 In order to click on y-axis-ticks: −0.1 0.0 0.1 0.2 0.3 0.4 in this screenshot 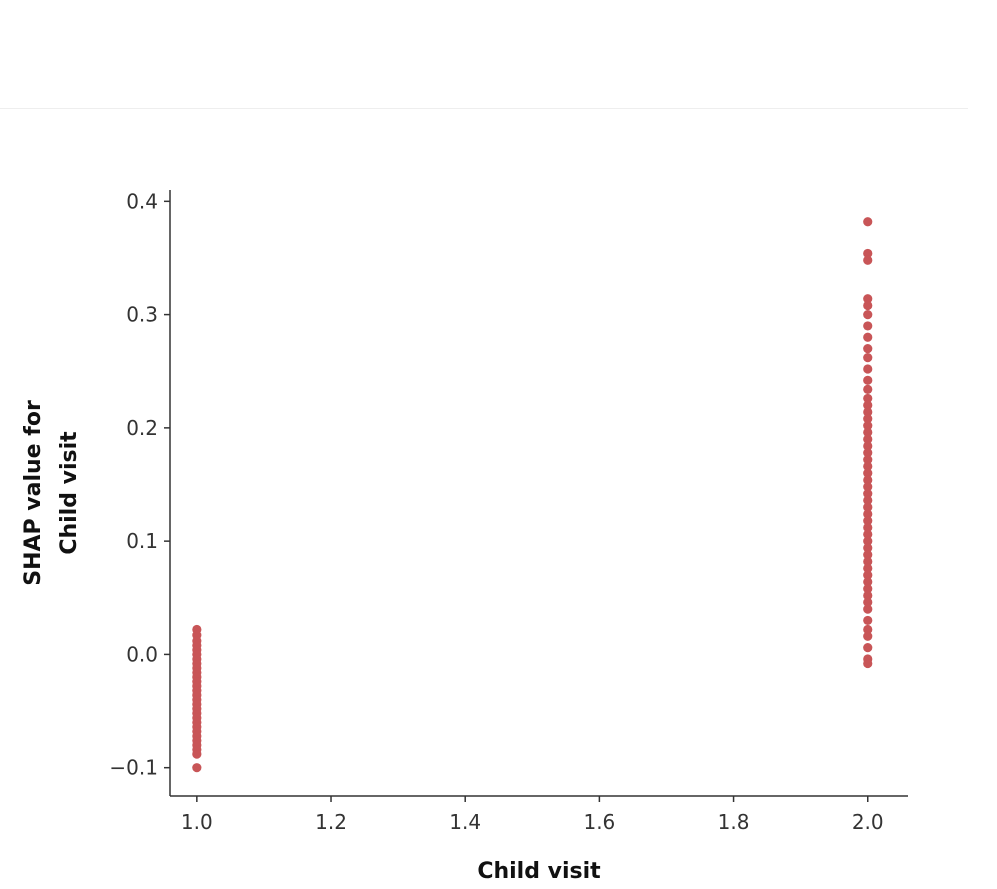, I will do `click(139, 484)`.